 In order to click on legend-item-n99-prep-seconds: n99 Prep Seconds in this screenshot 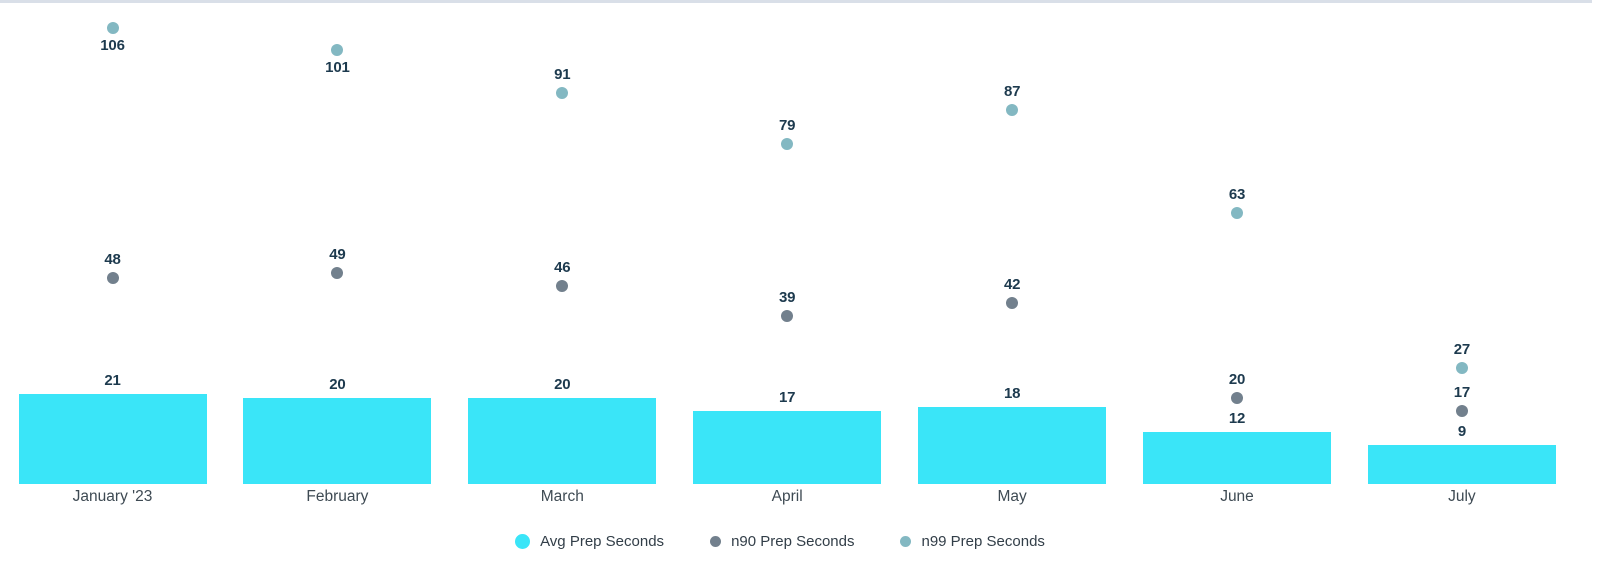, I will do `click(972, 541)`.